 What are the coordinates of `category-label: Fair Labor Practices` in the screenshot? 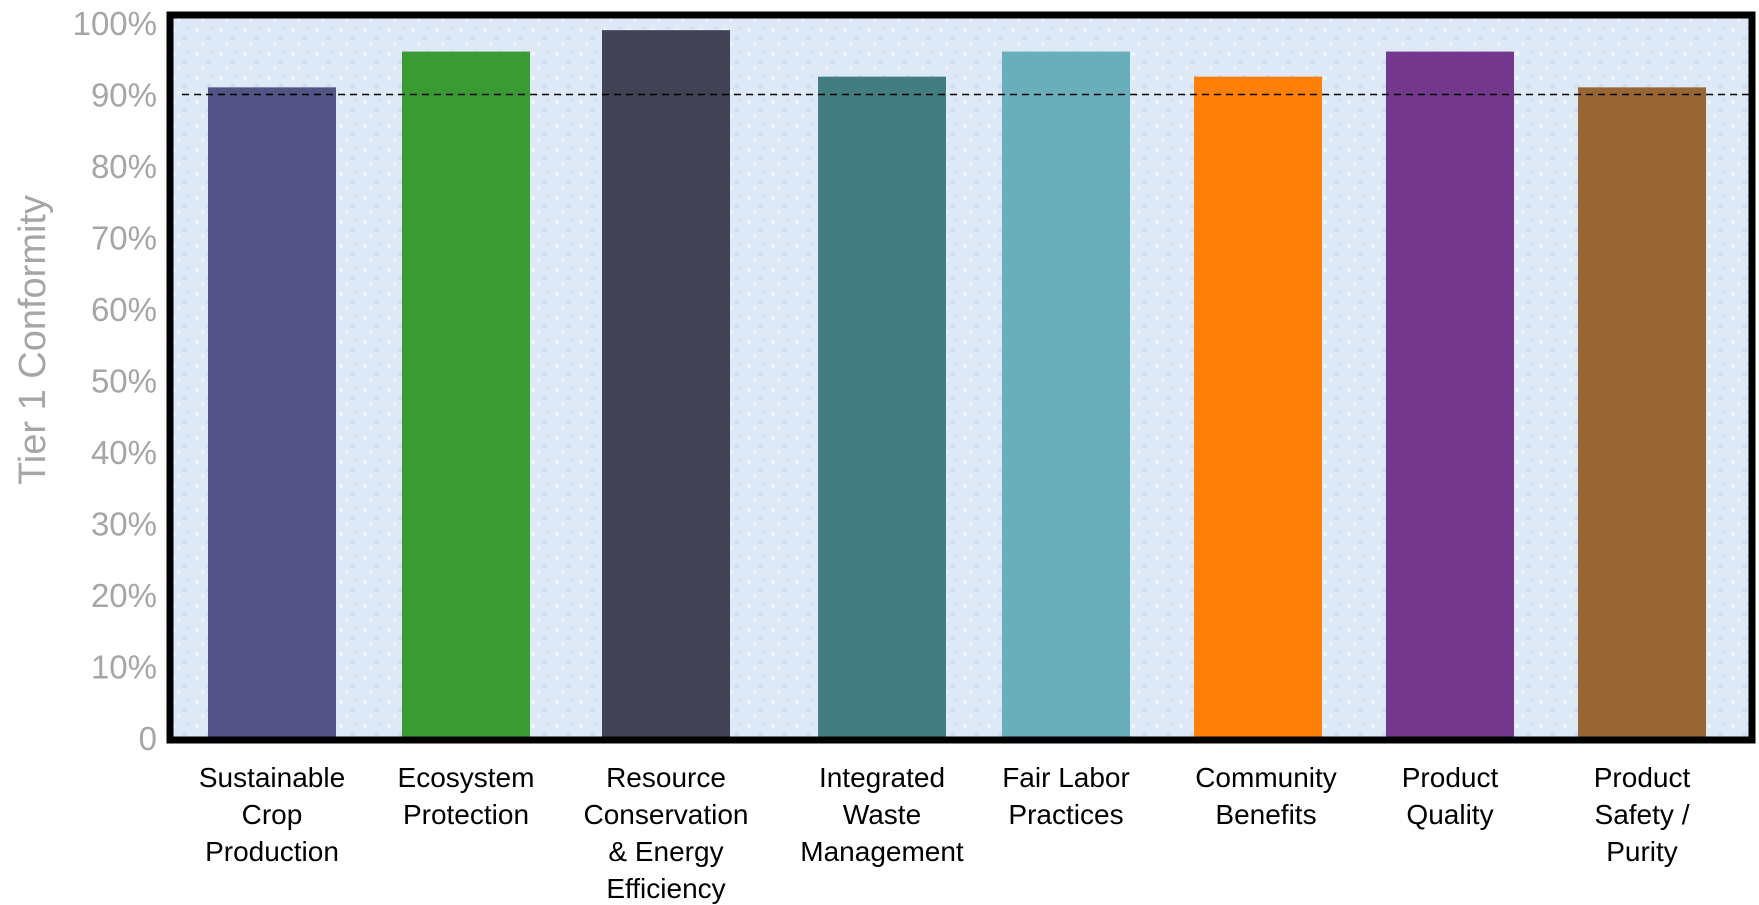 It's located at (1066, 796).